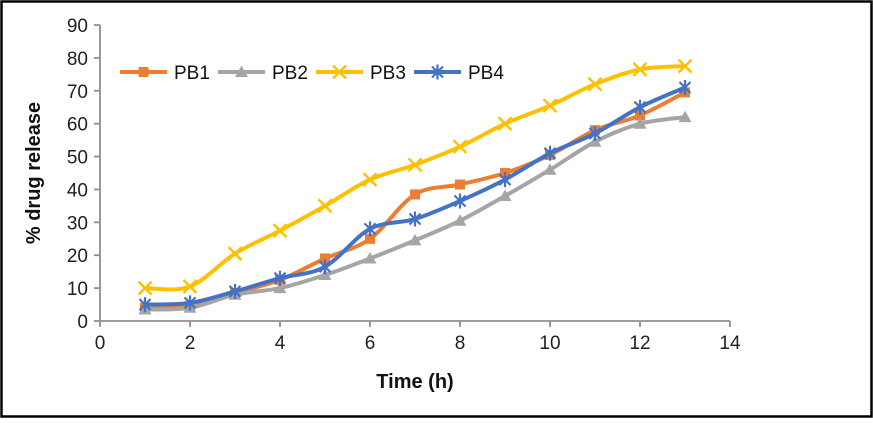 The width and height of the screenshot is (873, 423). I want to click on x-tick-label: 10, so click(549, 343).